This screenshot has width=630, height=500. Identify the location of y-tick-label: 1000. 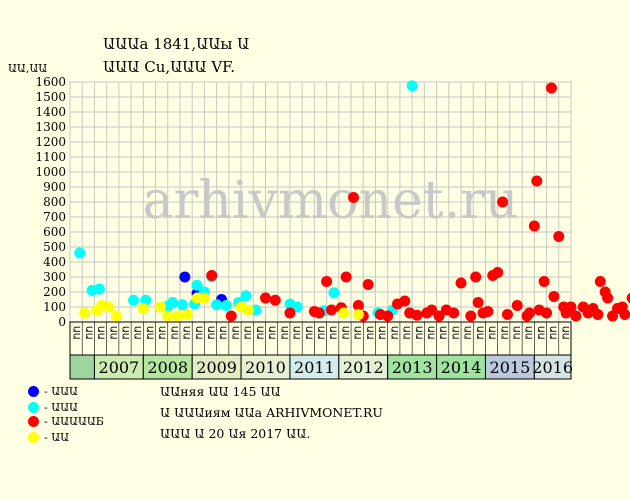
(50, 172).